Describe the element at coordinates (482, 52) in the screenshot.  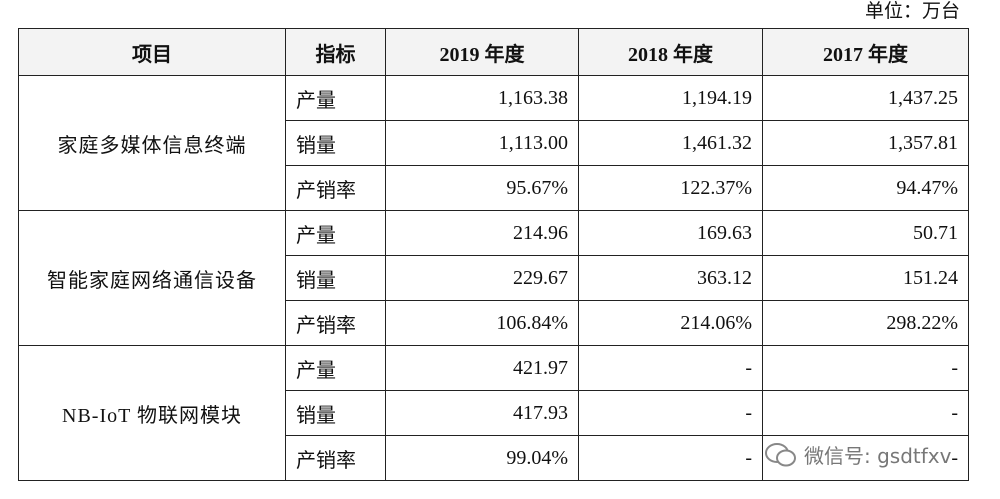
I see `header-cell: 2019 年度` at that location.